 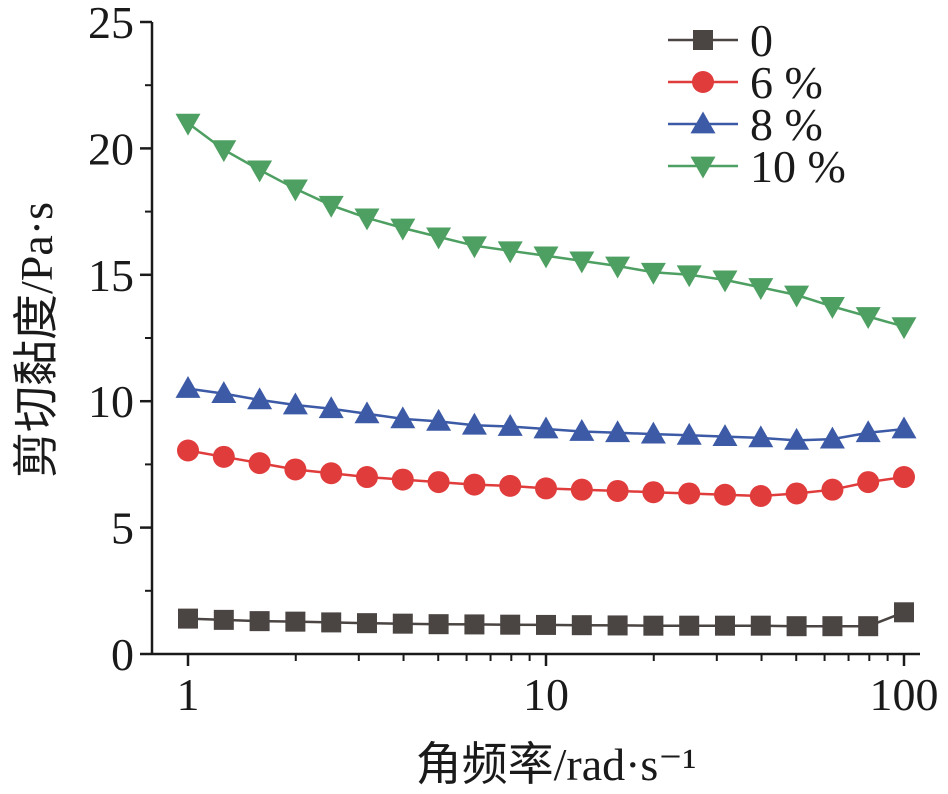 What do you see at coordinates (111, 275) in the screenshot?
I see `y-tick-label: 15` at bounding box center [111, 275].